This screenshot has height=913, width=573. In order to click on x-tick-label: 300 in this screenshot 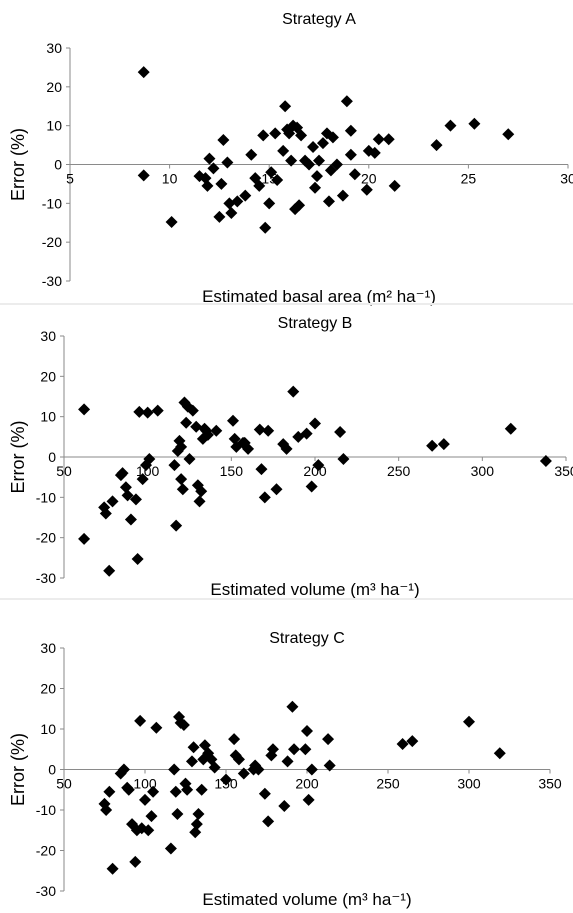, I will do `click(483, 471)`.